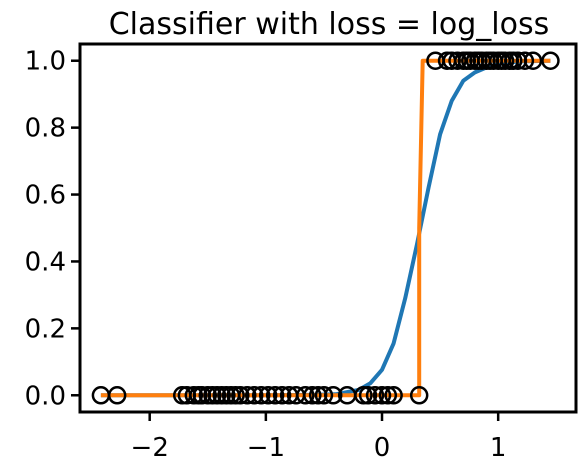 This screenshot has height=474, width=586. I want to click on y-tick-label: 0.8, so click(45, 129).